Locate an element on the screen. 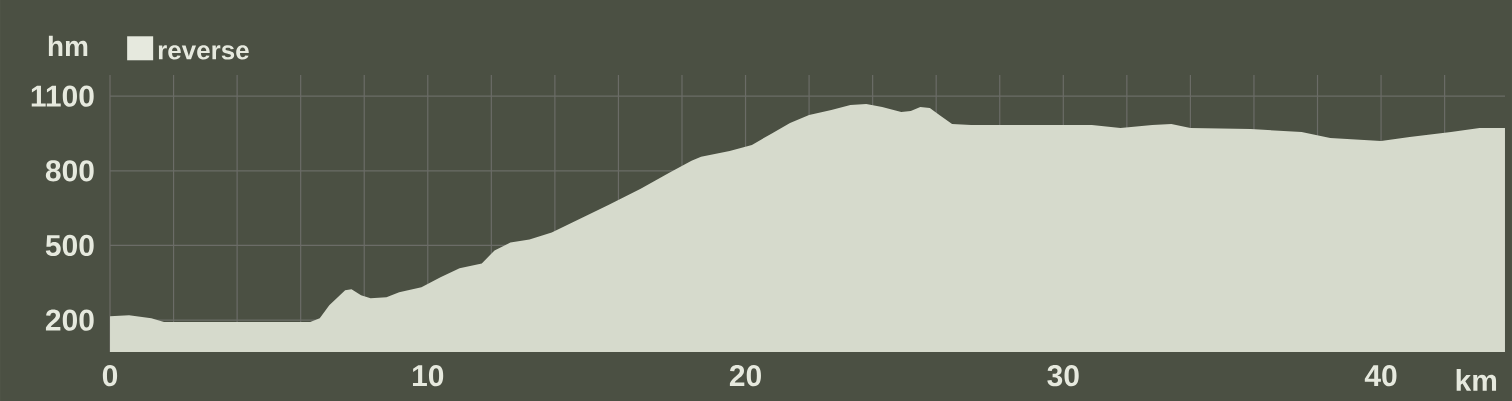 The width and height of the screenshot is (1512, 401). x-axis-title: km is located at coordinates (1476, 380).